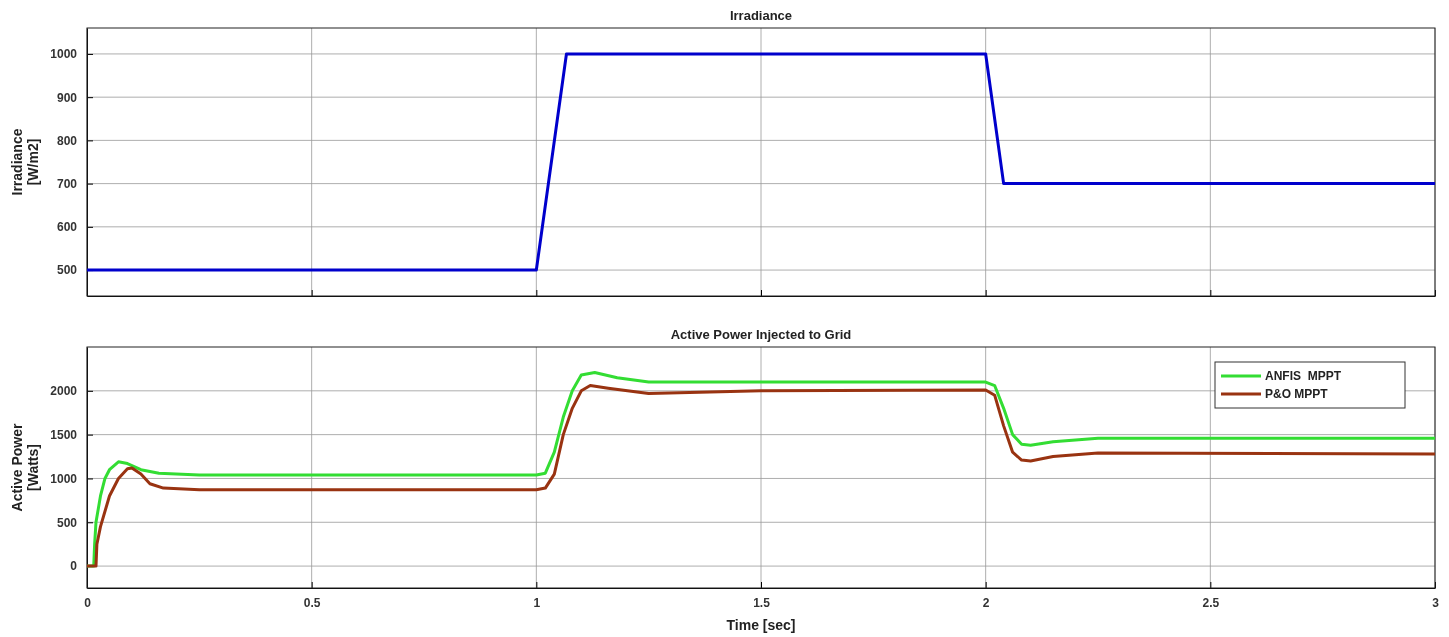 This screenshot has width=1449, height=637. What do you see at coordinates (761, 334) in the screenshot?
I see `chart-title: Active Power Injected to Grid` at bounding box center [761, 334].